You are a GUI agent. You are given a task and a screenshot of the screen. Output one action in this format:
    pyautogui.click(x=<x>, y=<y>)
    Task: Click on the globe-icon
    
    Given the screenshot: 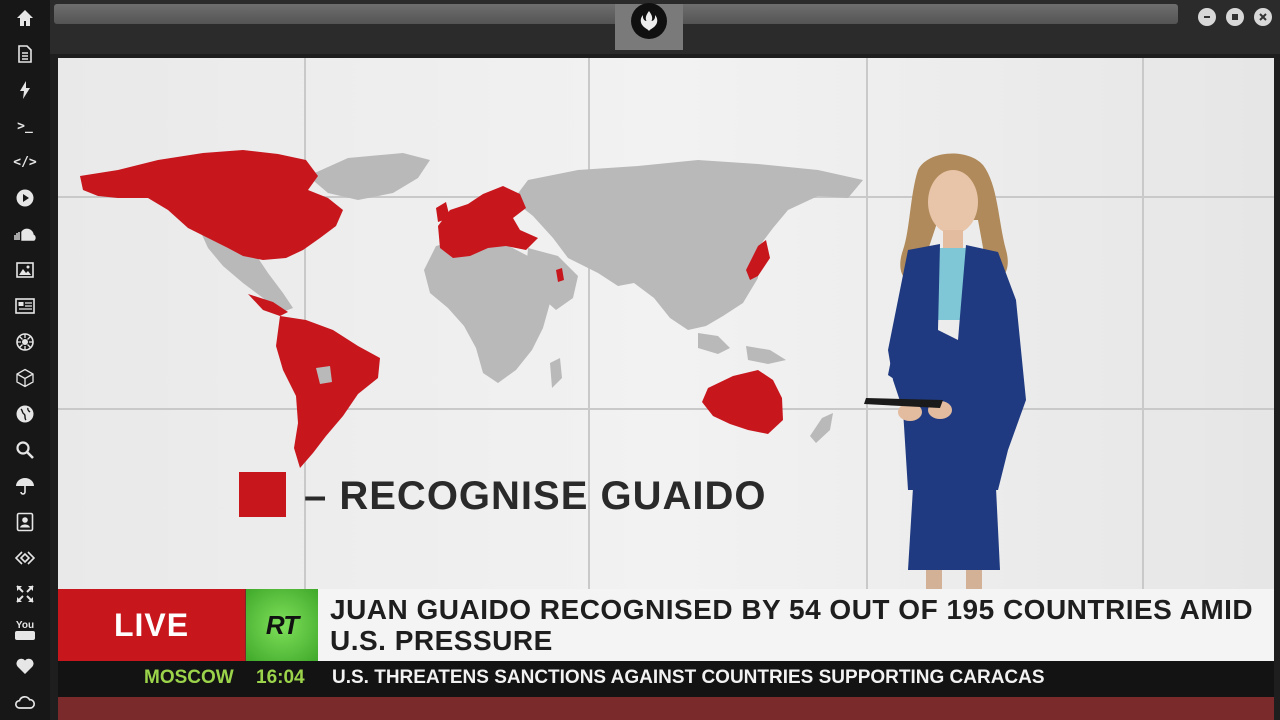 What is the action you would take?
    pyautogui.click(x=25, y=414)
    